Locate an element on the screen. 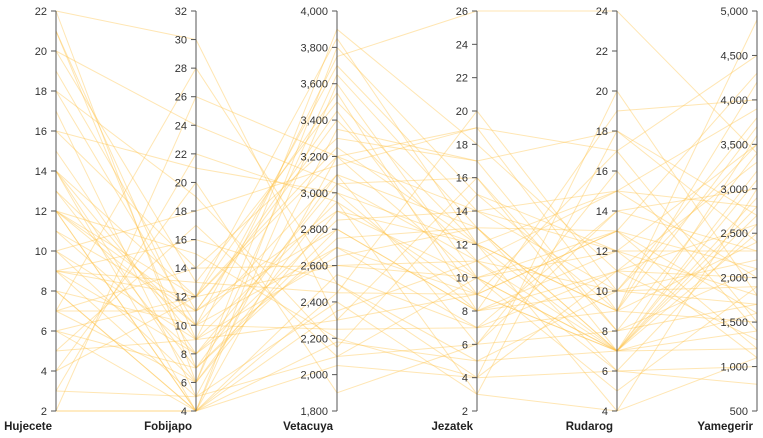 The width and height of the screenshot is (763, 438). axis-fobijapo: 4 6 8 10 12 14 16 18 20 22 24 26 28 30 32 Fobijapo is located at coordinates (170, 219).